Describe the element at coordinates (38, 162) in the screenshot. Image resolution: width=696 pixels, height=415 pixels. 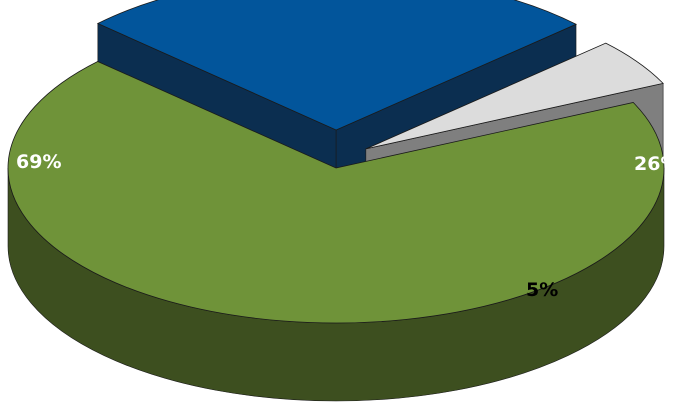
I see `slice-label-green: 69%` at that location.